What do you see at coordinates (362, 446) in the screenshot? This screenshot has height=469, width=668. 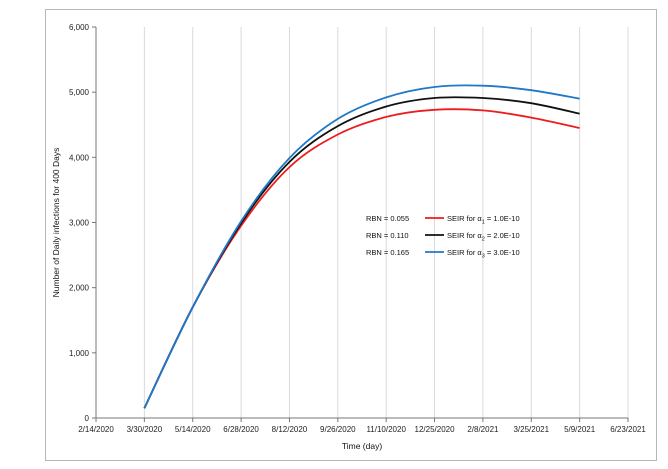 I see `x-axis-title: Time (day)` at bounding box center [362, 446].